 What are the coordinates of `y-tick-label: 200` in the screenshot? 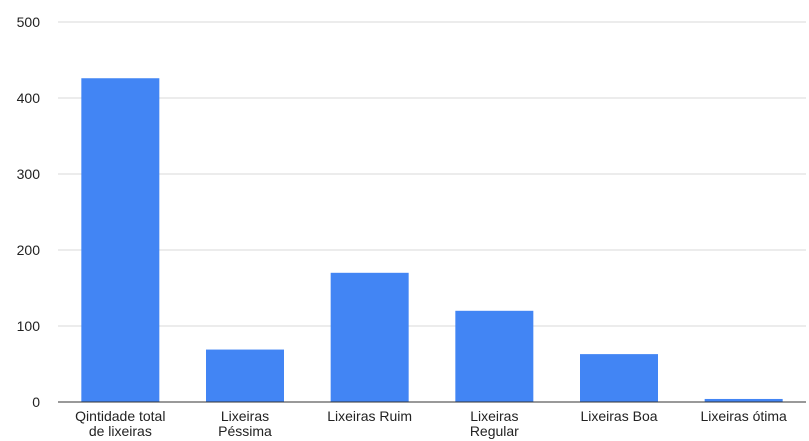 It's located at (29, 250).